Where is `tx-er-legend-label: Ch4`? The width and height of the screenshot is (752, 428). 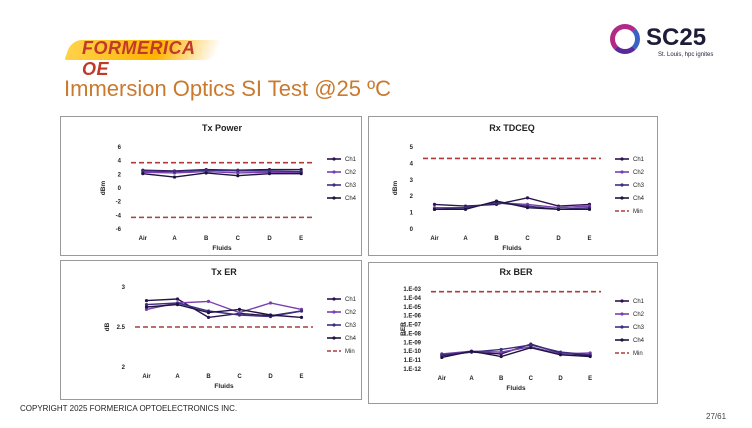
tx-er-legend-label: Ch4 is located at coordinates (351, 339).